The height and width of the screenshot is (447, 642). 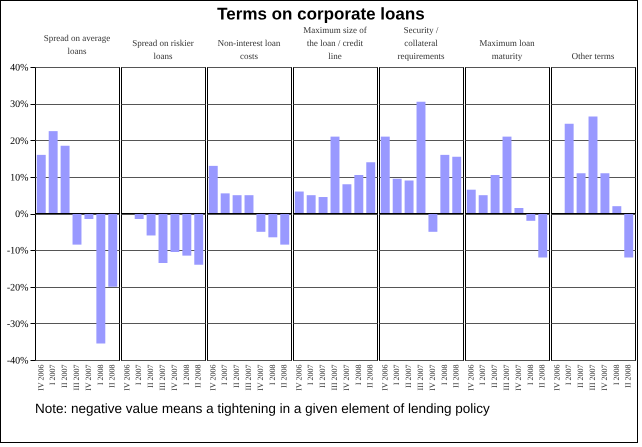 What do you see at coordinates (507, 49) in the screenshot?
I see `chart-title: Maximum loan maturity` at bounding box center [507, 49].